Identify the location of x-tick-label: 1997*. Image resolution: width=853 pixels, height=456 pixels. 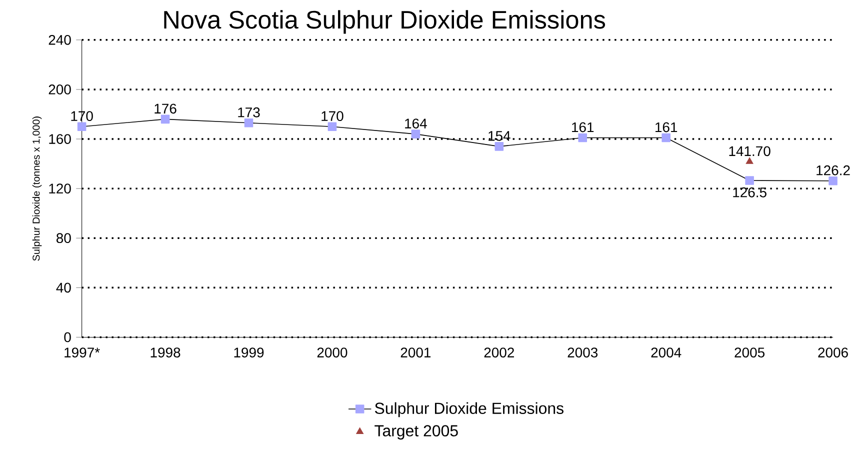
(82, 353).